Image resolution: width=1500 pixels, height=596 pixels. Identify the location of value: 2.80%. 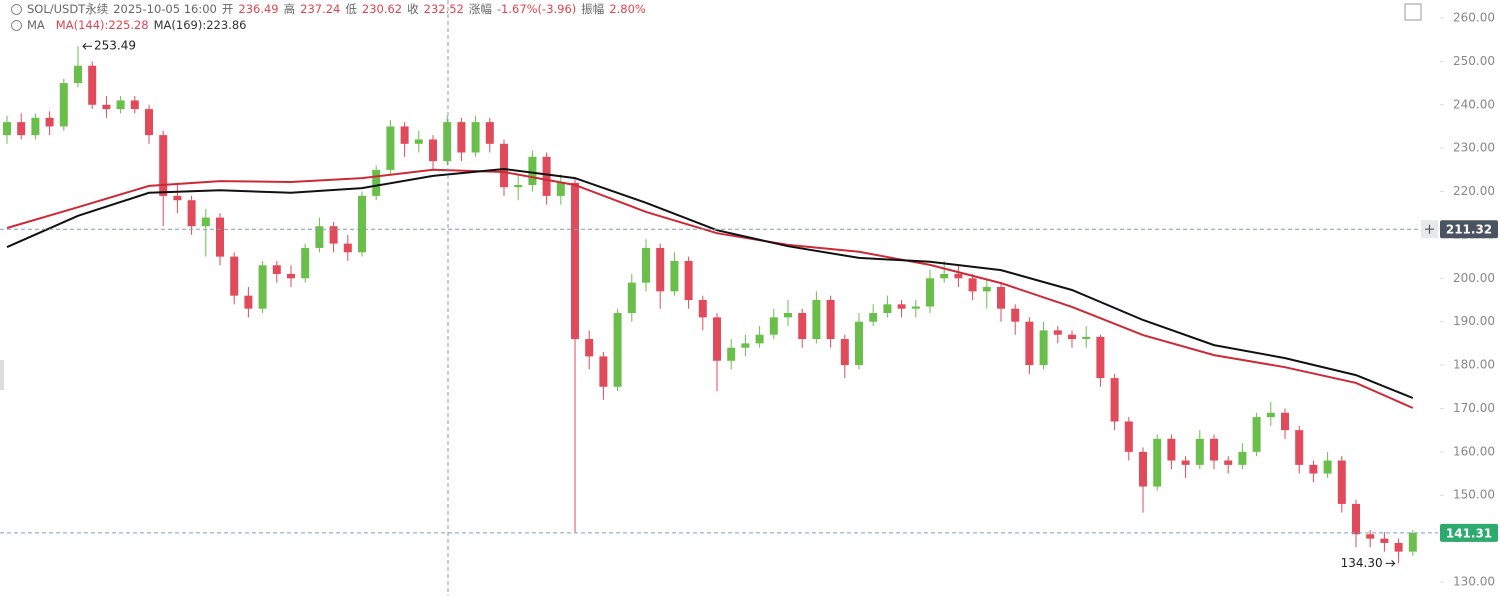
(627, 9).